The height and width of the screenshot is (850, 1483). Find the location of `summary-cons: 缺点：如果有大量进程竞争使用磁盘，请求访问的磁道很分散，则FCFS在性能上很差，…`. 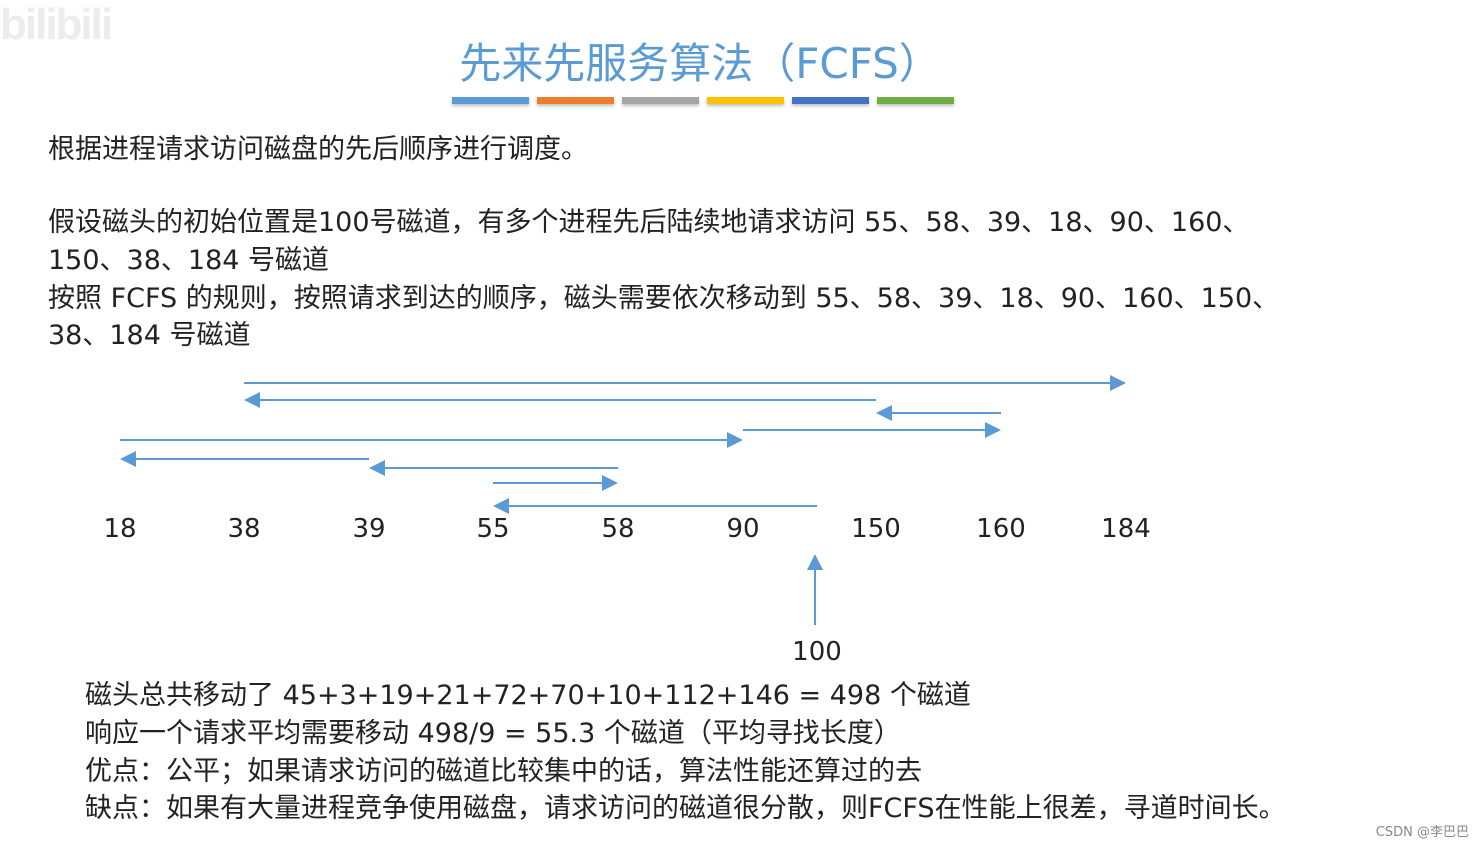

summary-cons: 缺点：如果有大量进程竞争使用磁盘，请求访问的磁道很分散，则FCFS在性能上很差，… is located at coordinates (685, 808).